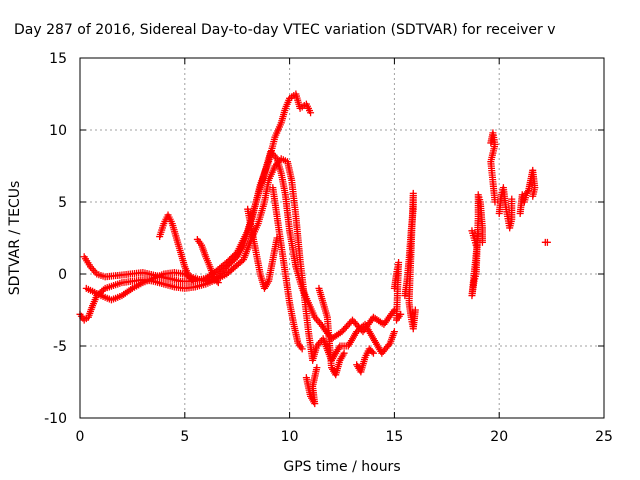  What do you see at coordinates (58, 131) in the screenshot?
I see `y-tick-label: 10` at bounding box center [58, 131].